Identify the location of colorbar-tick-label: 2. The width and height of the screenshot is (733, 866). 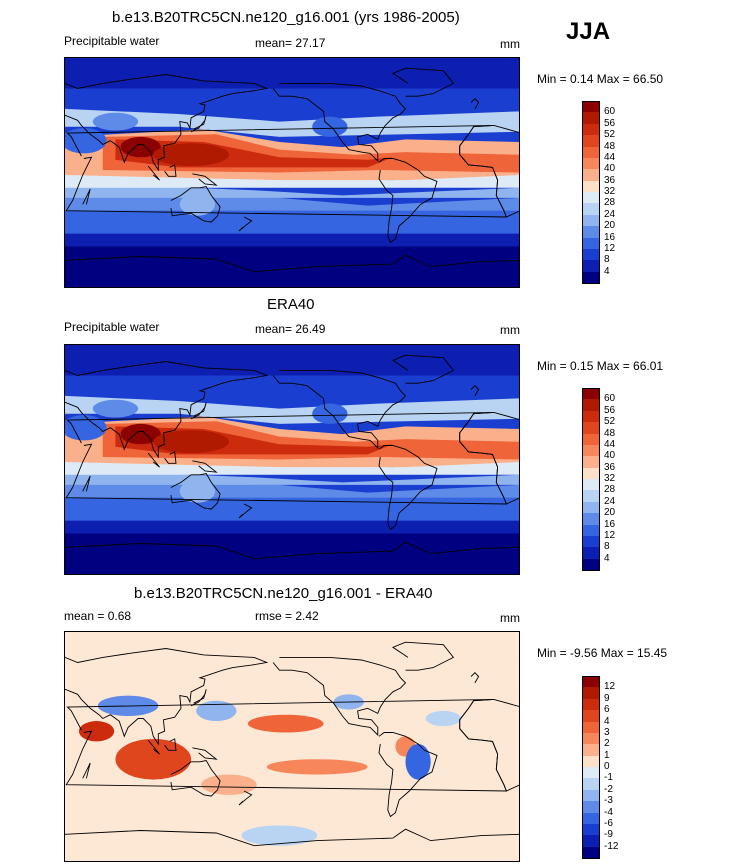
(607, 744).